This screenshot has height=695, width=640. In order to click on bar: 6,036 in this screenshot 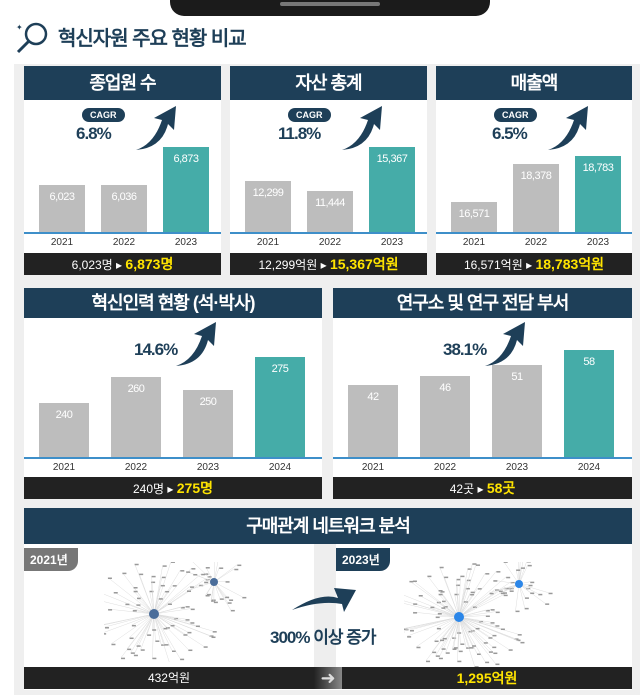, I will do `click(124, 208)`.